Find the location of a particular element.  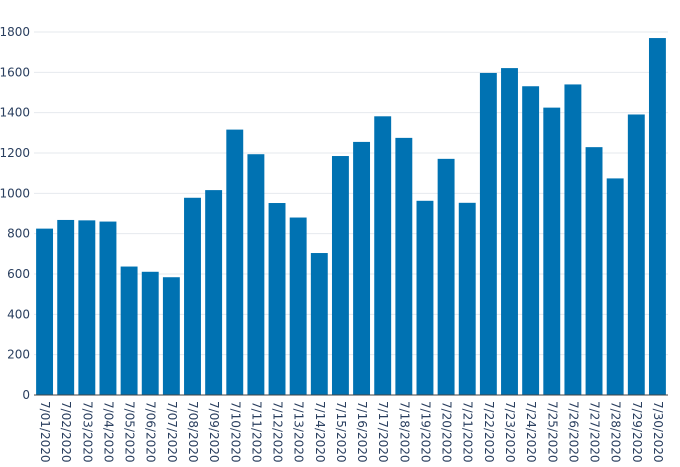

x-tick-label: 7/22/2020 is located at coordinates (489, 432).